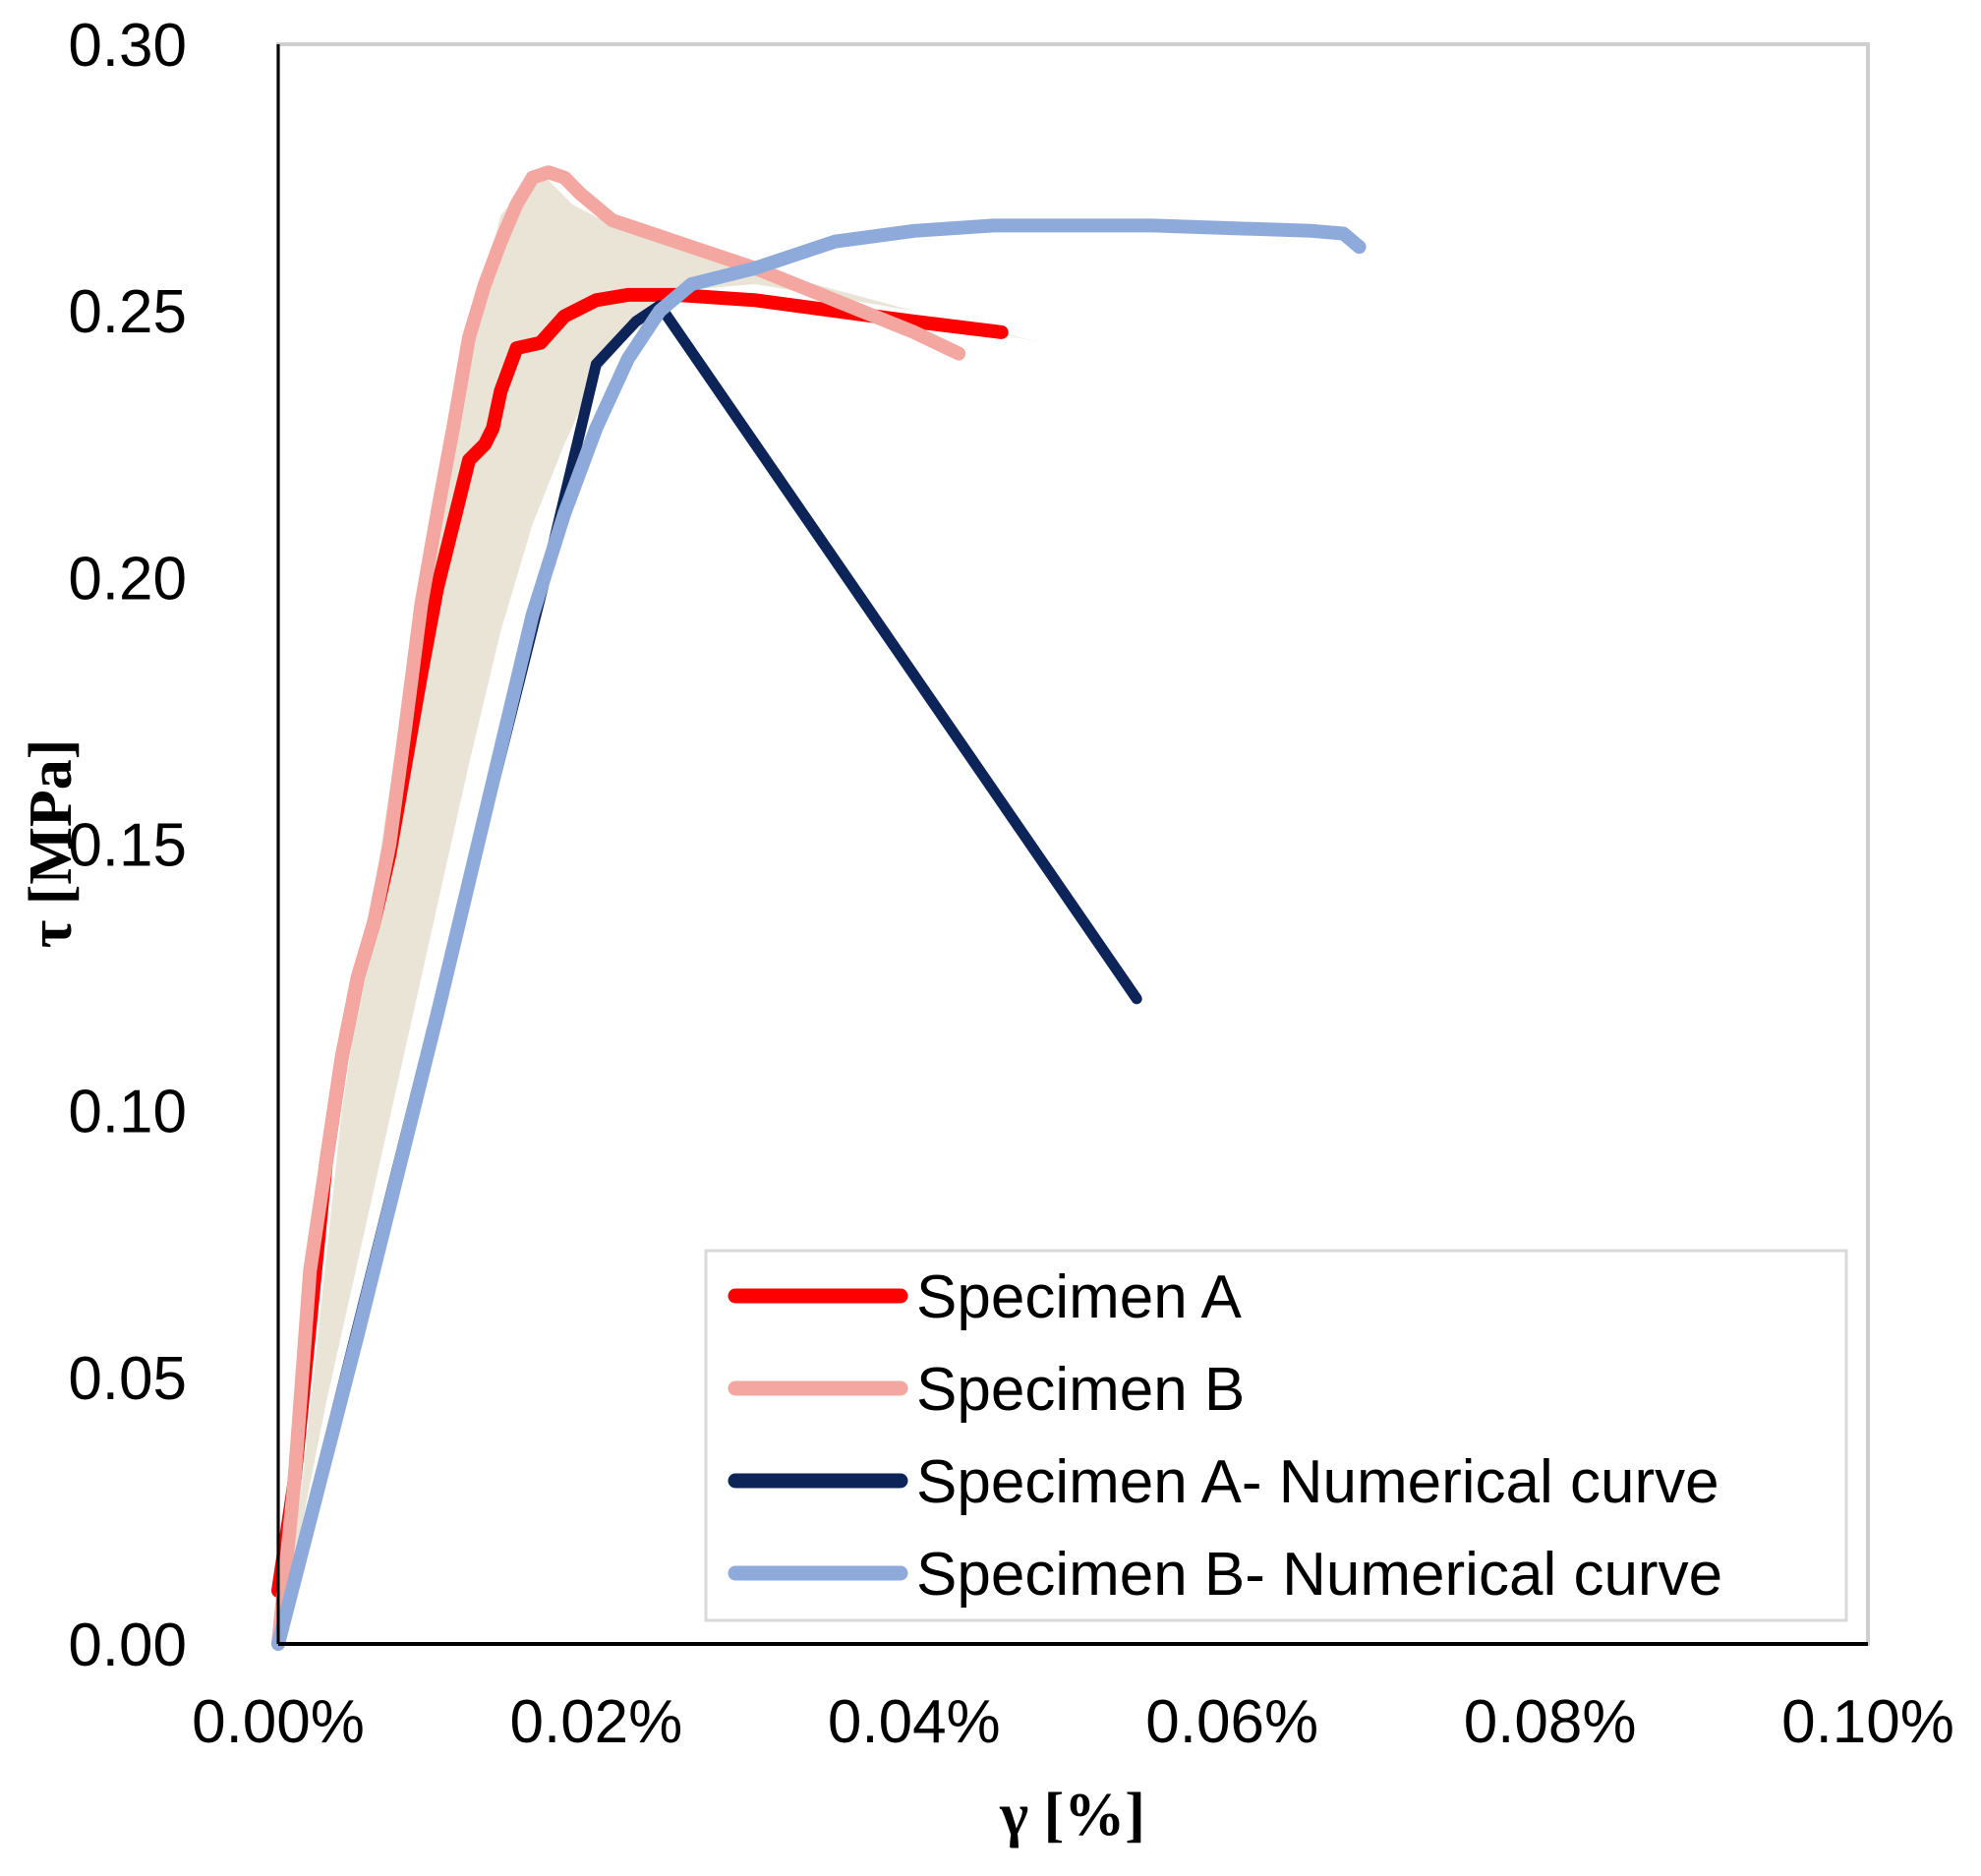 The image size is (1981, 1876). I want to click on y-tick-labels: 0.00 0.05 0.10 0.15 0.20 0.25 0.30, so click(127, 845).